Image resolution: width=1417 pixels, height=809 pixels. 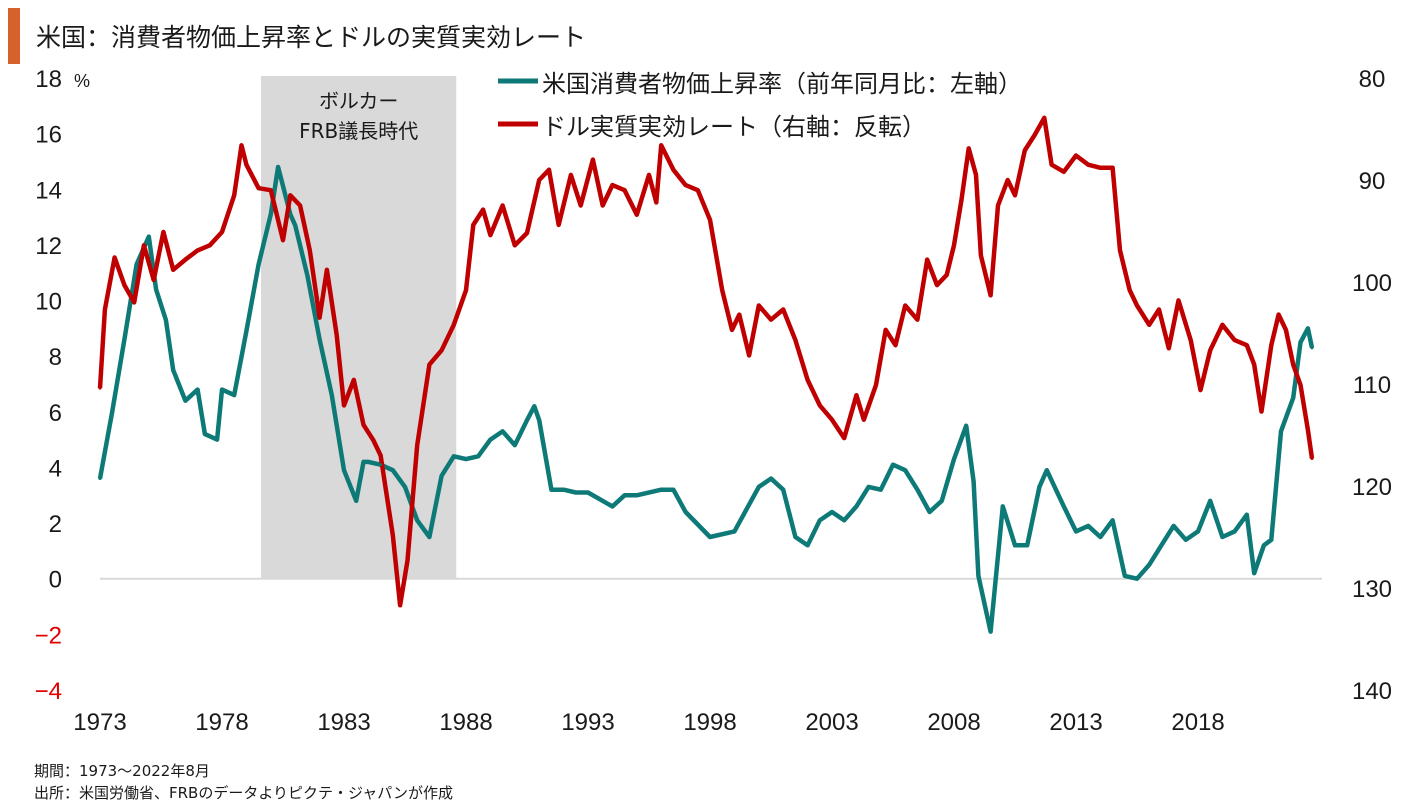 What do you see at coordinates (1372, 385) in the screenshot?
I see `right-tick-label: 110` at bounding box center [1372, 385].